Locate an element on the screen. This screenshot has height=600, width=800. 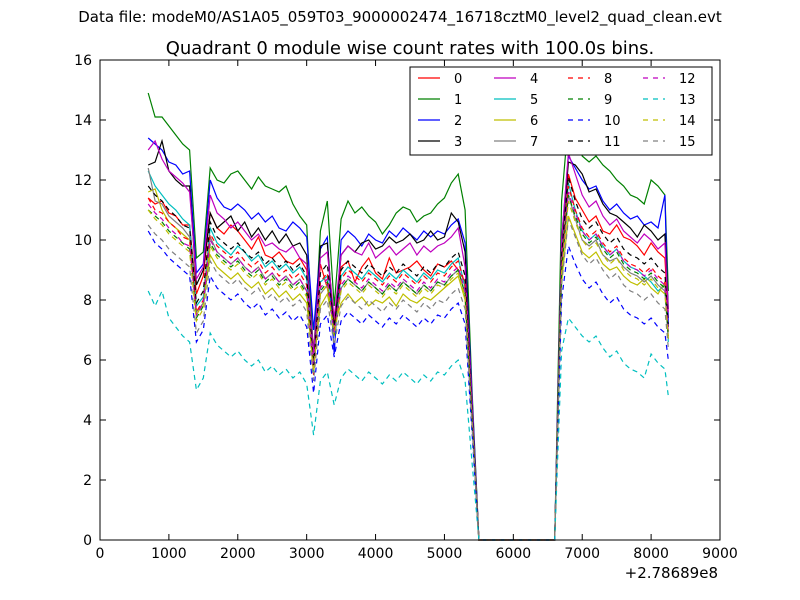
legend-label-15: 15 is located at coordinates (687, 142).